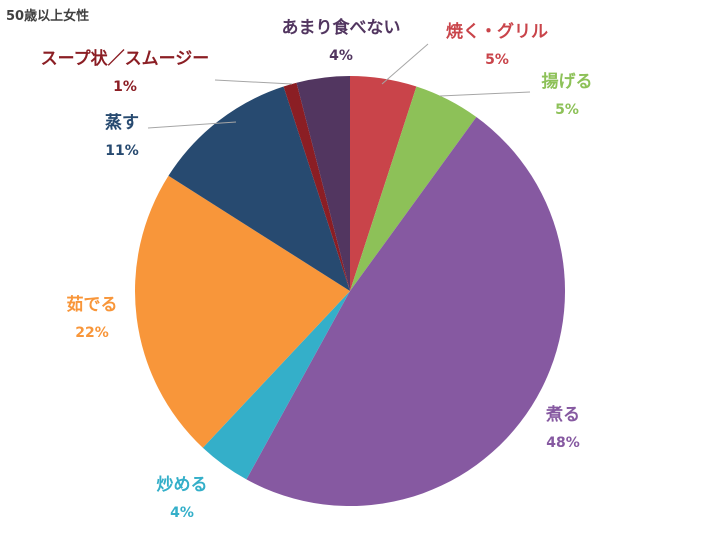 The height and width of the screenshot is (550, 703). What do you see at coordinates (125, 58) in the screenshot?
I see `slice-label: スープ状／スムージー` at bounding box center [125, 58].